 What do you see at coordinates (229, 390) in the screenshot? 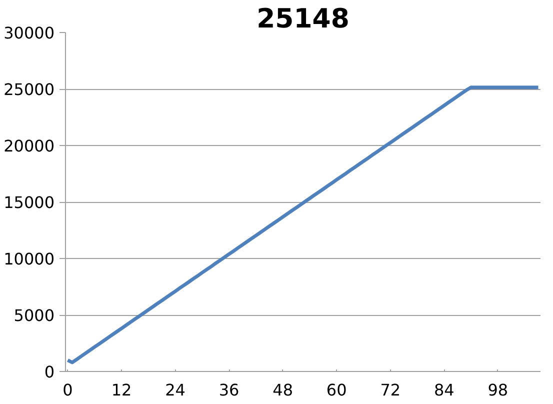
I see `x-tick-label: 36` at bounding box center [229, 390].